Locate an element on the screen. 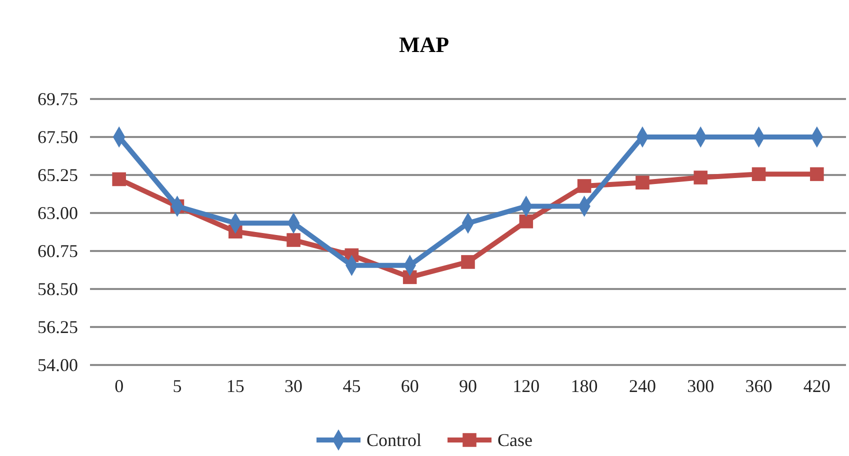  x-tick-label: 45 is located at coordinates (351, 386).